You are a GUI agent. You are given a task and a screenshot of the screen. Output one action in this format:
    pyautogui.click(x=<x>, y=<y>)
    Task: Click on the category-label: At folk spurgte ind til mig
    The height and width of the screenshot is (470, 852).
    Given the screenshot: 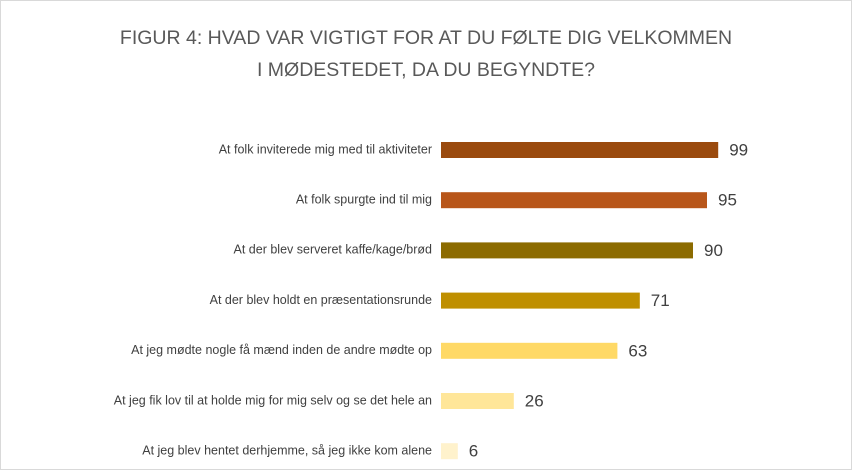 What is the action you would take?
    pyautogui.click(x=364, y=199)
    